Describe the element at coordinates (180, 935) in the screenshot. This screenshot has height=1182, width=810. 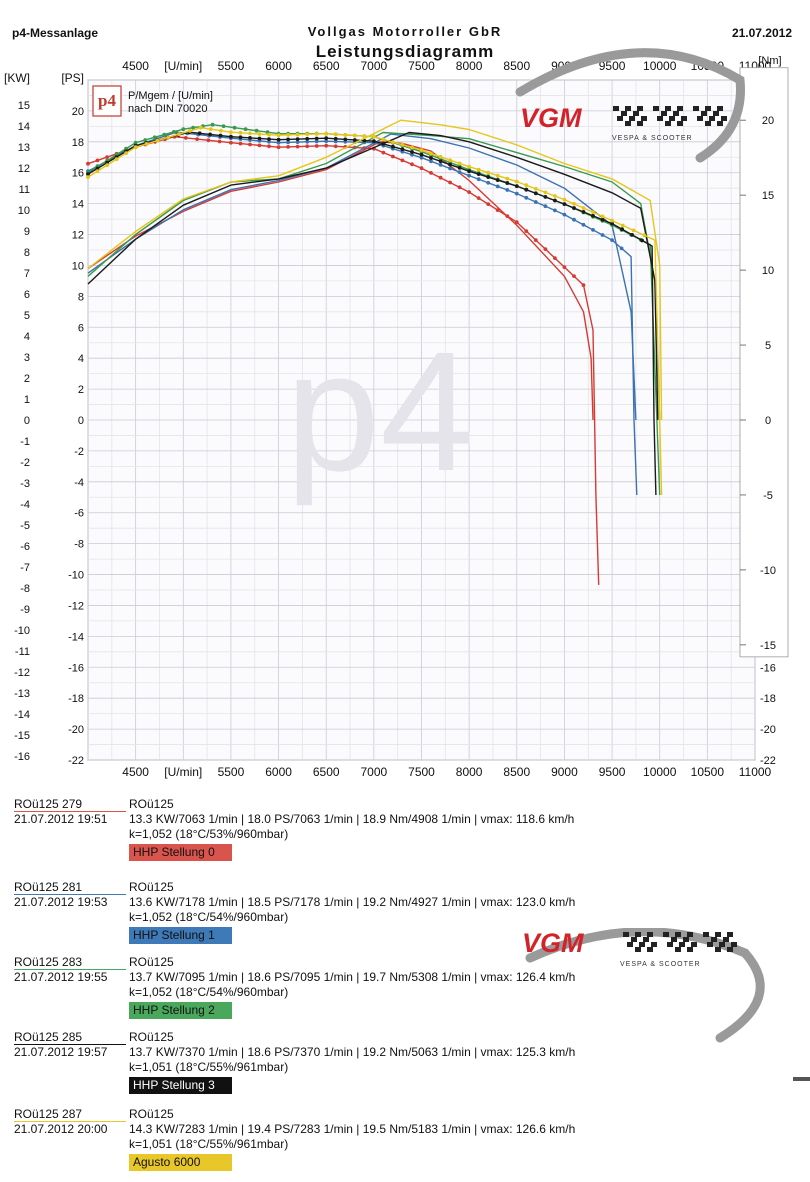
I see `run-tag: HHP Stellung 1` at that location.